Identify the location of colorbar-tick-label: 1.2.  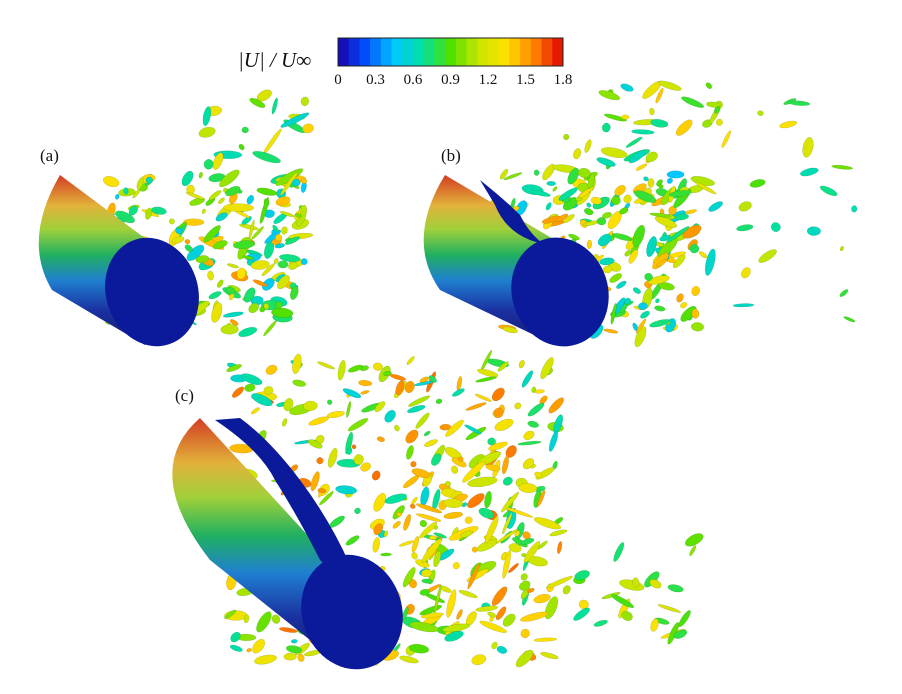
(488, 80).